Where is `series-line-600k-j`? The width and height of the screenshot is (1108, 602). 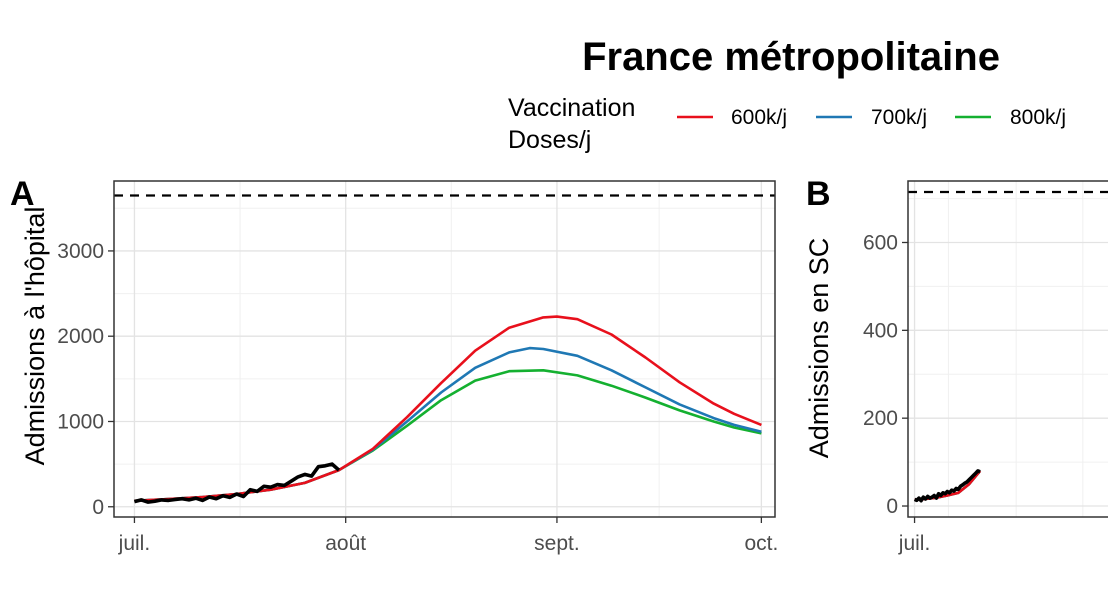 series-line-600k-j is located at coordinates (948, 486).